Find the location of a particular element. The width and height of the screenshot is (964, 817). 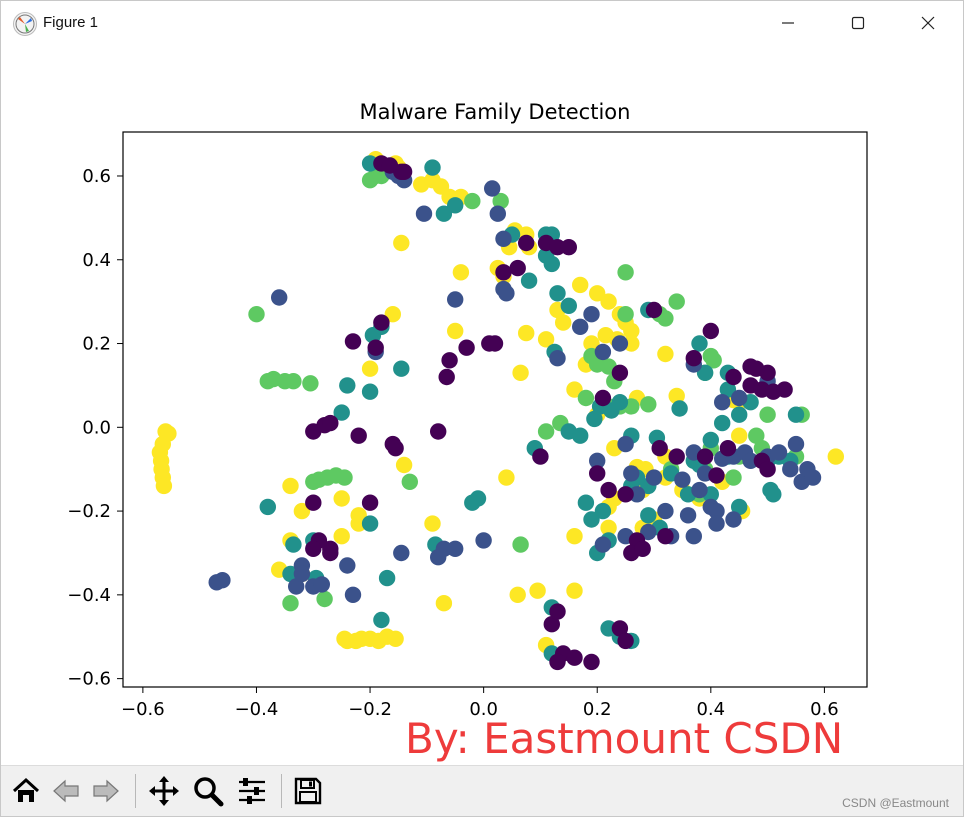

forward-button is located at coordinates (106, 791).